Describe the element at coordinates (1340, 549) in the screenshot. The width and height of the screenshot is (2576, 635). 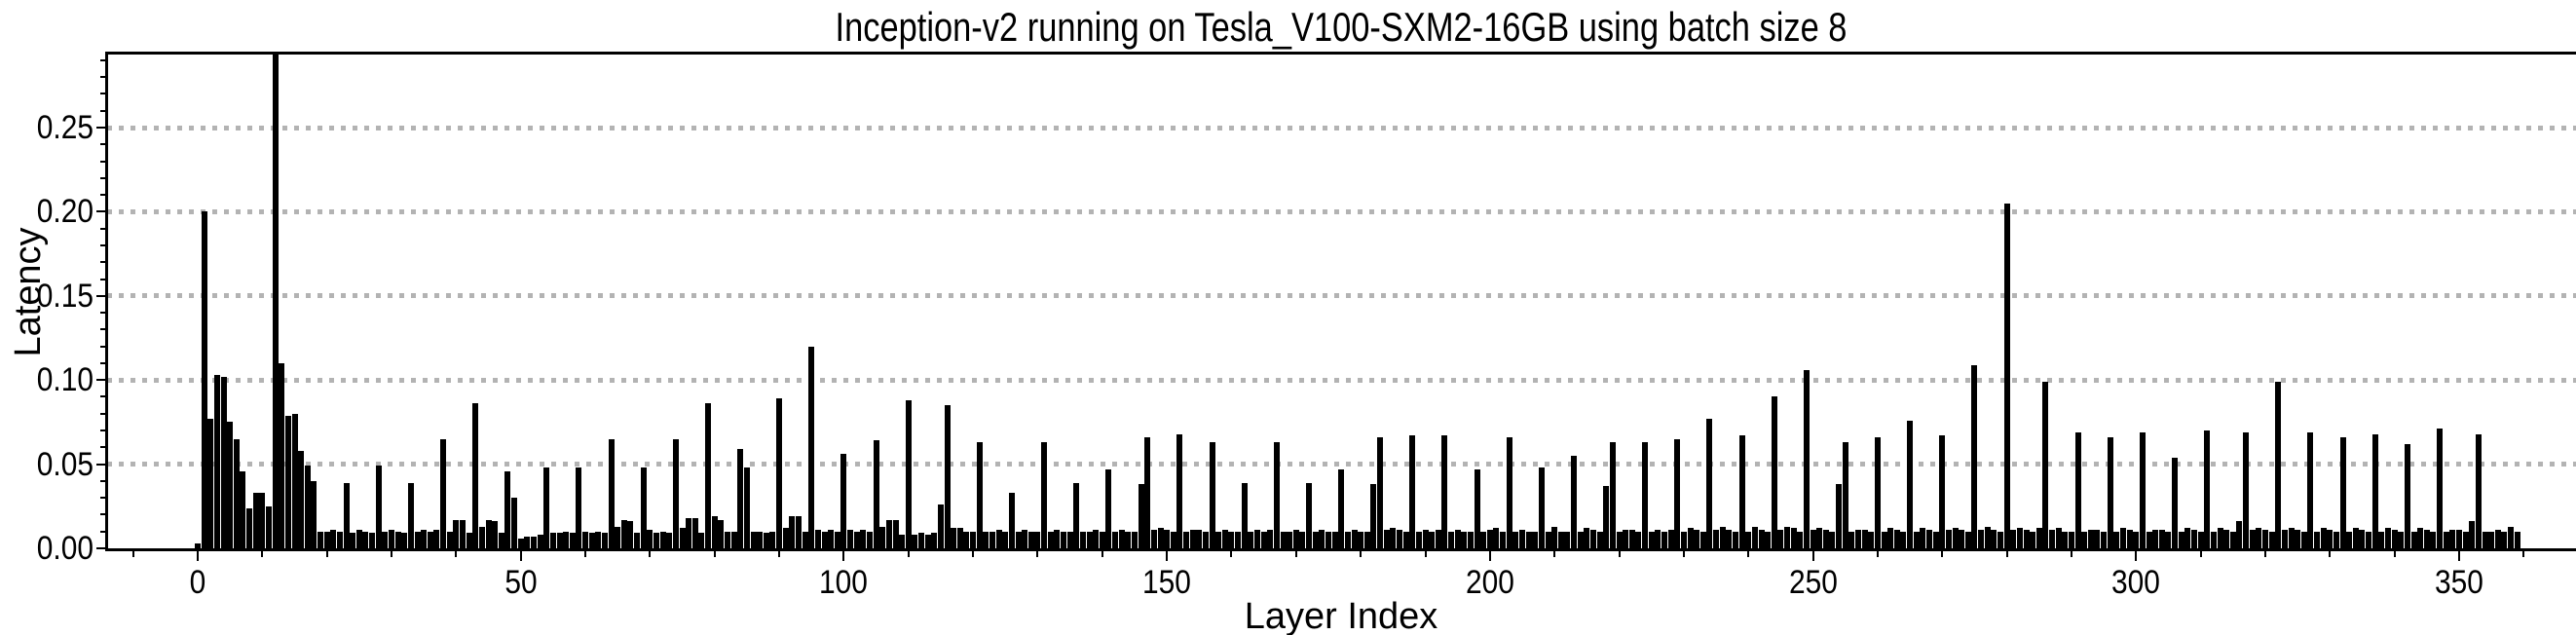
I see `bottom-spine` at that location.